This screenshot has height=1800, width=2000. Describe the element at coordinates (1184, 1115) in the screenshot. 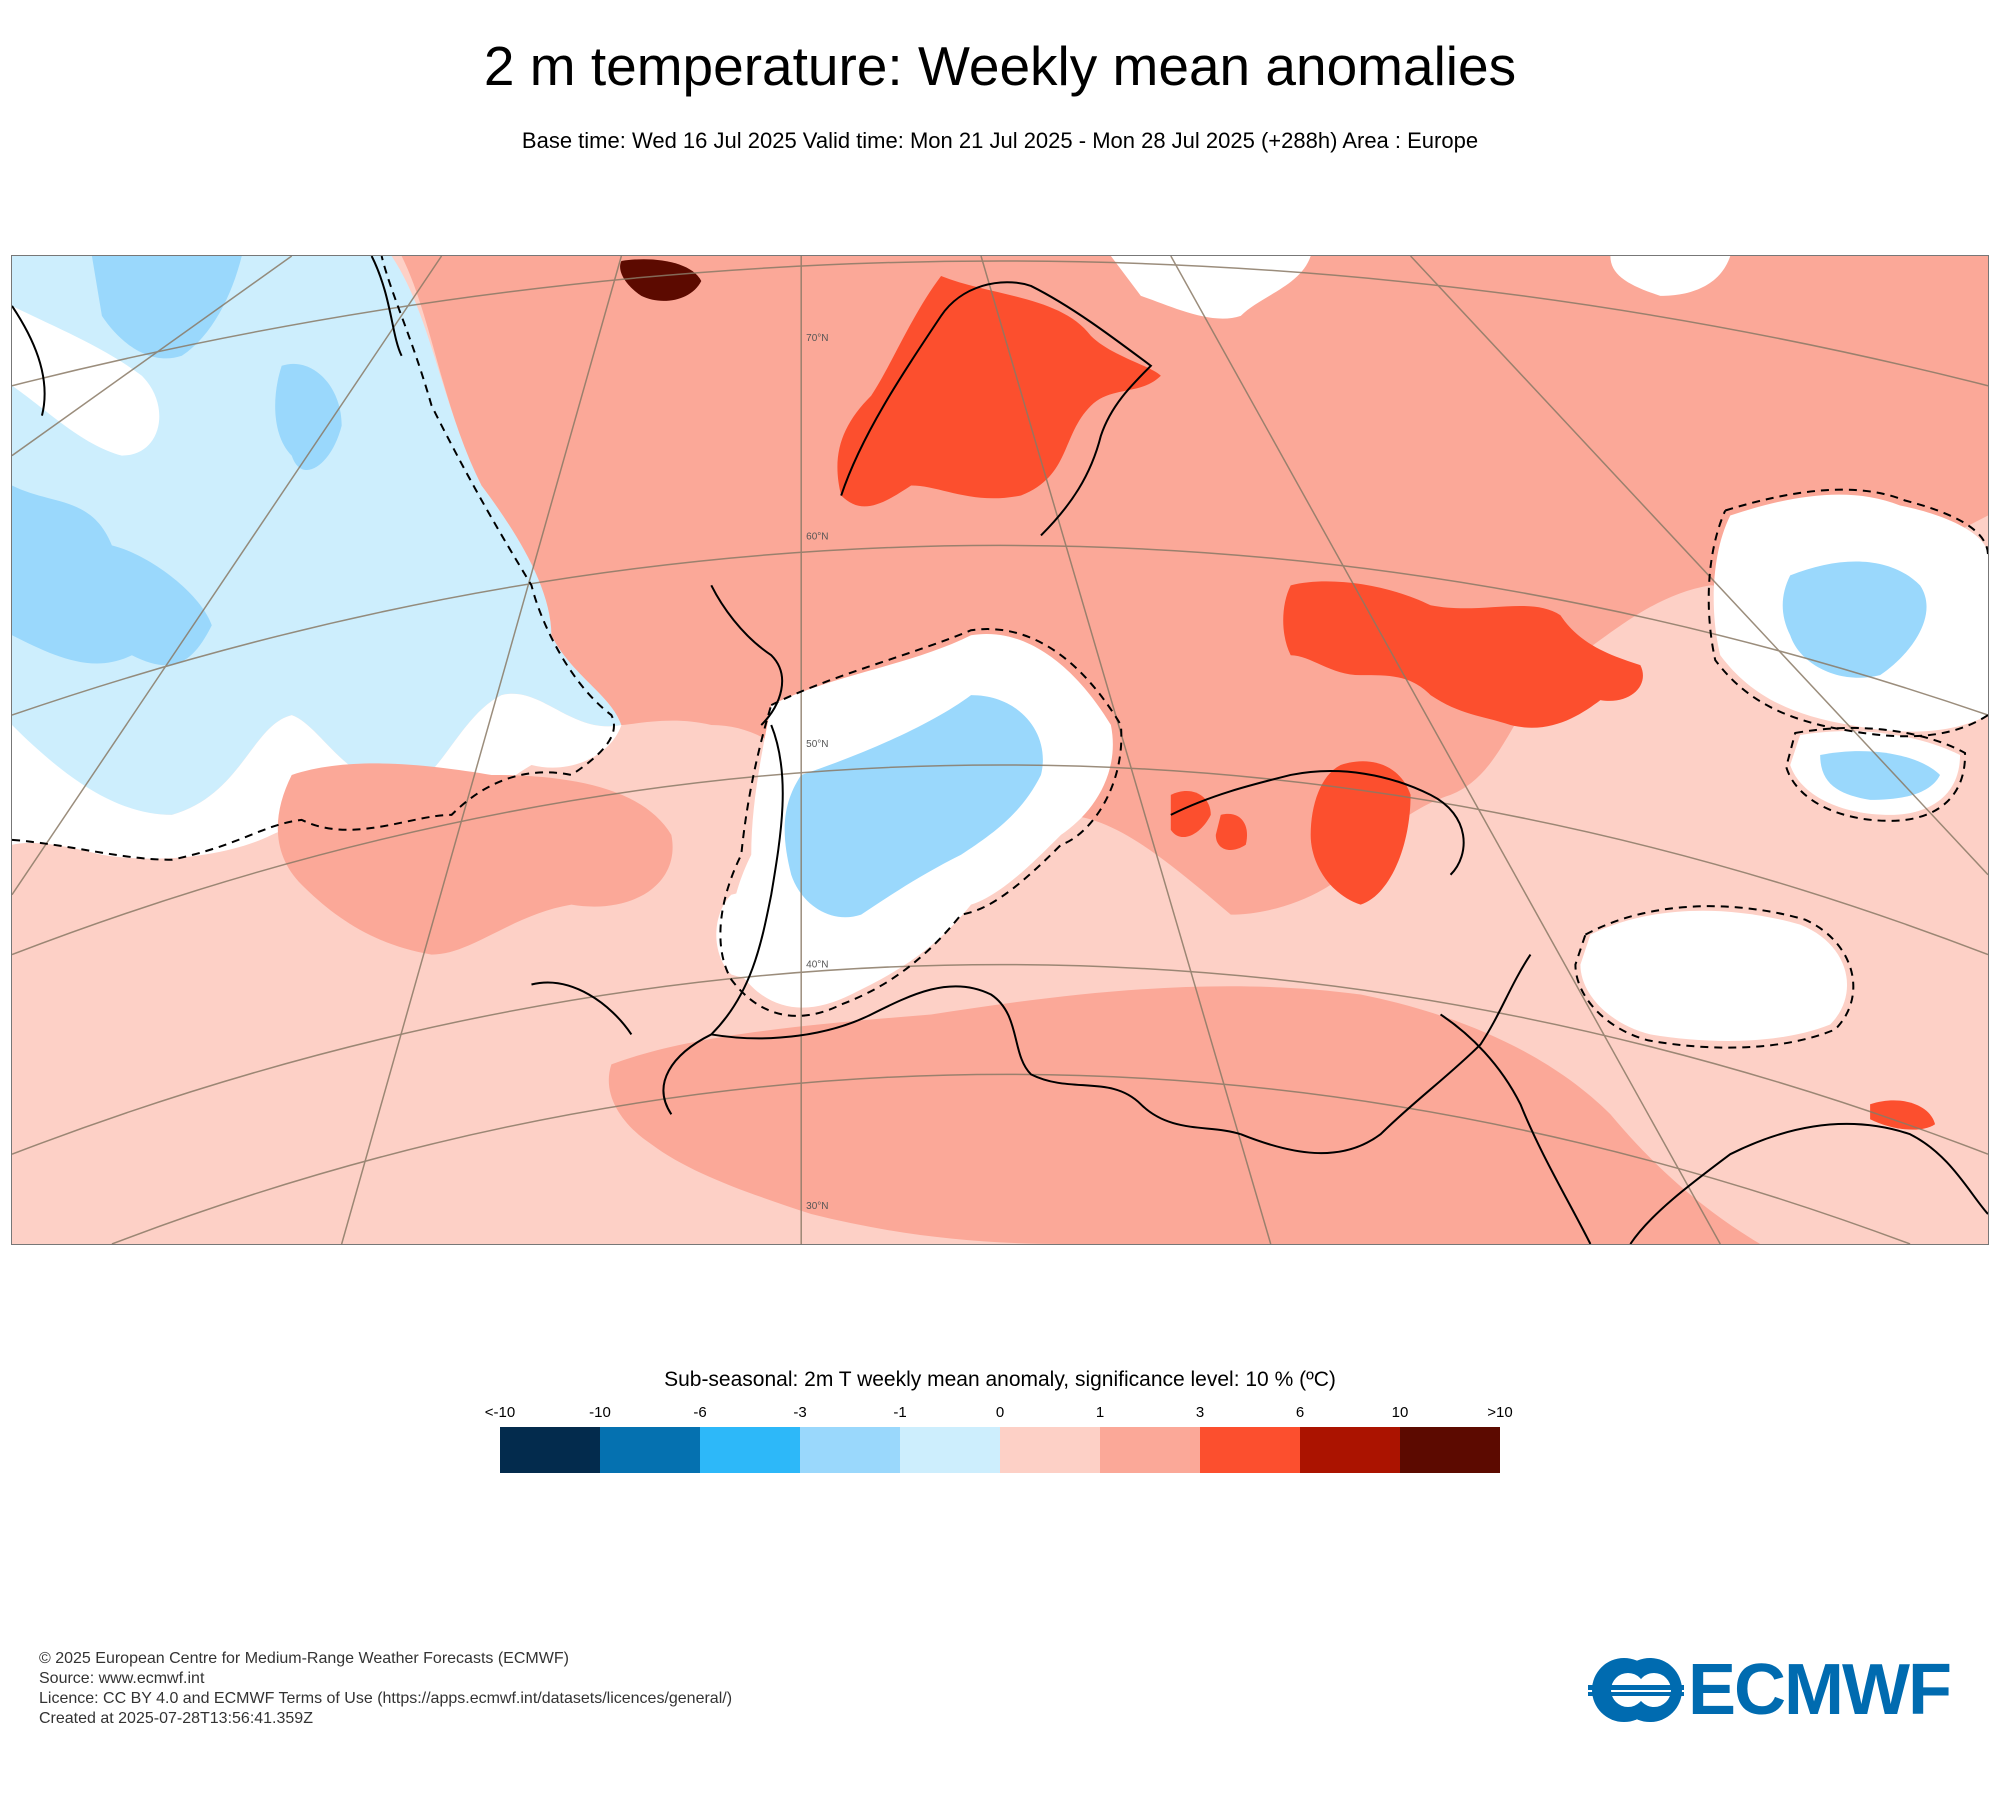

I see `field-north-africa-warm` at that location.